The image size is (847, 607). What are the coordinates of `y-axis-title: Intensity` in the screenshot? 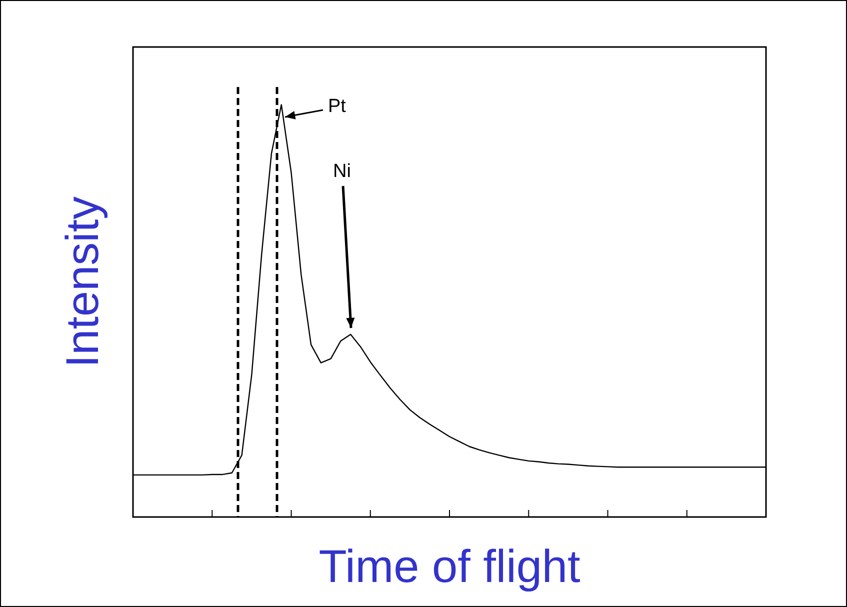 It's located at (82, 282).